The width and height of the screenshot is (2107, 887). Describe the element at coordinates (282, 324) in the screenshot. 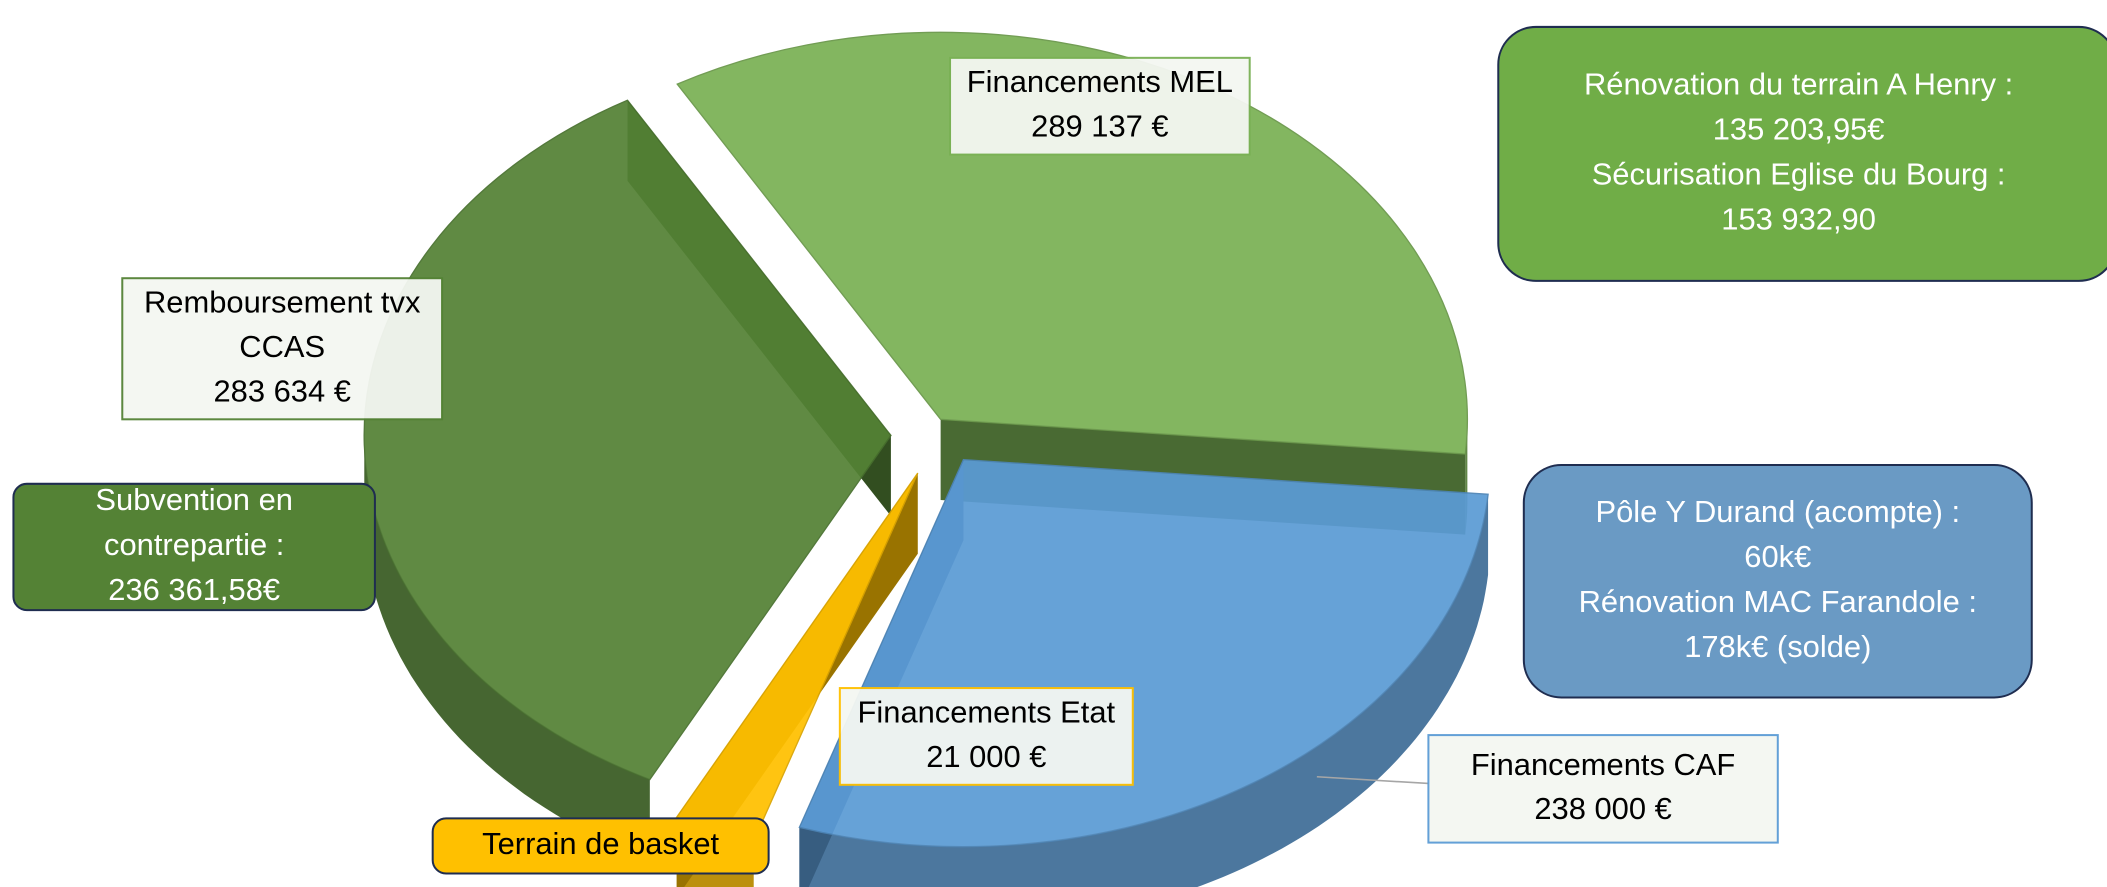

I see `category-label: Remboursement tvx CCAS` at that location.